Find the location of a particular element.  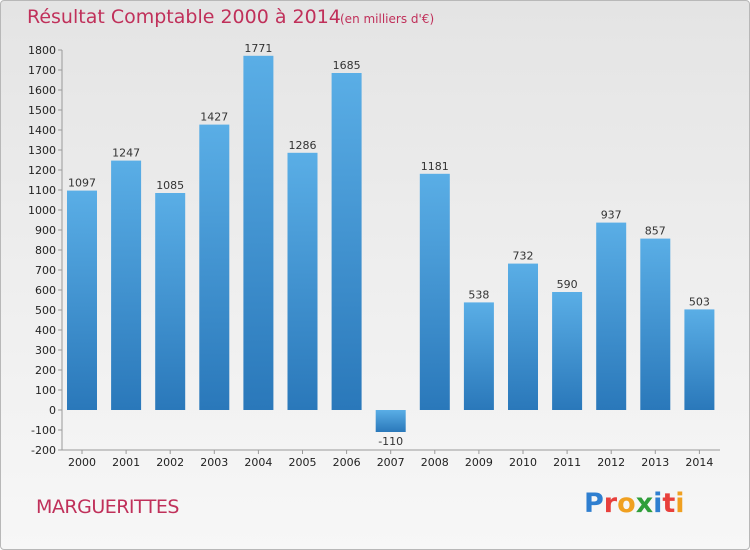

bar-2003 is located at coordinates (214, 267).